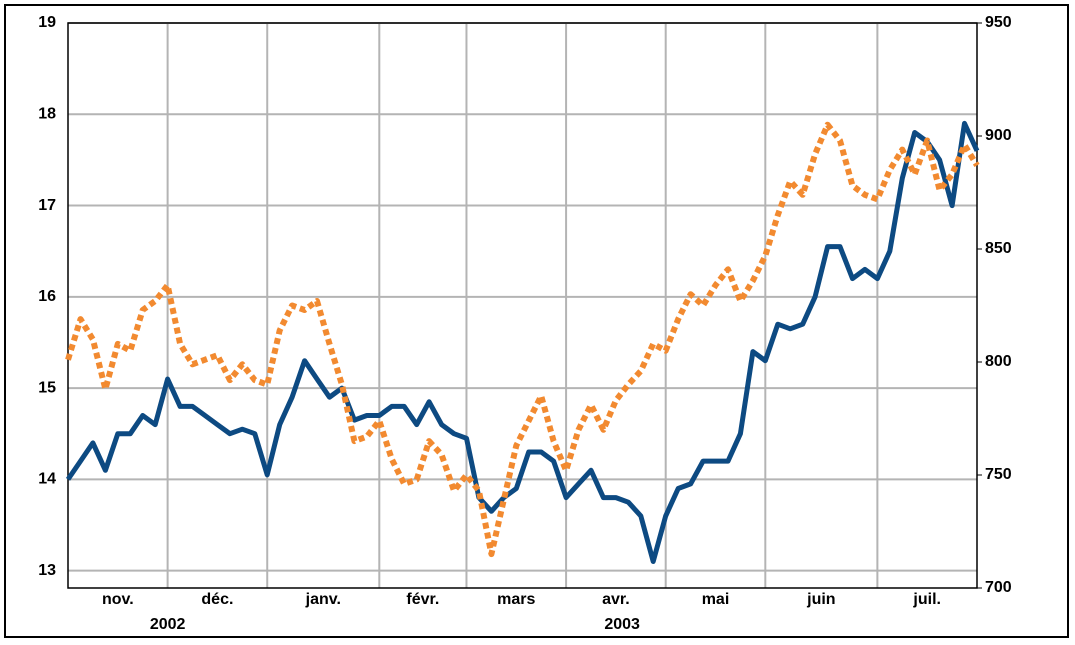 Image resolution: width=1075 pixels, height=645 pixels. What do you see at coordinates (998, 22) in the screenshot?
I see `y2-tick-label: 950` at bounding box center [998, 22].